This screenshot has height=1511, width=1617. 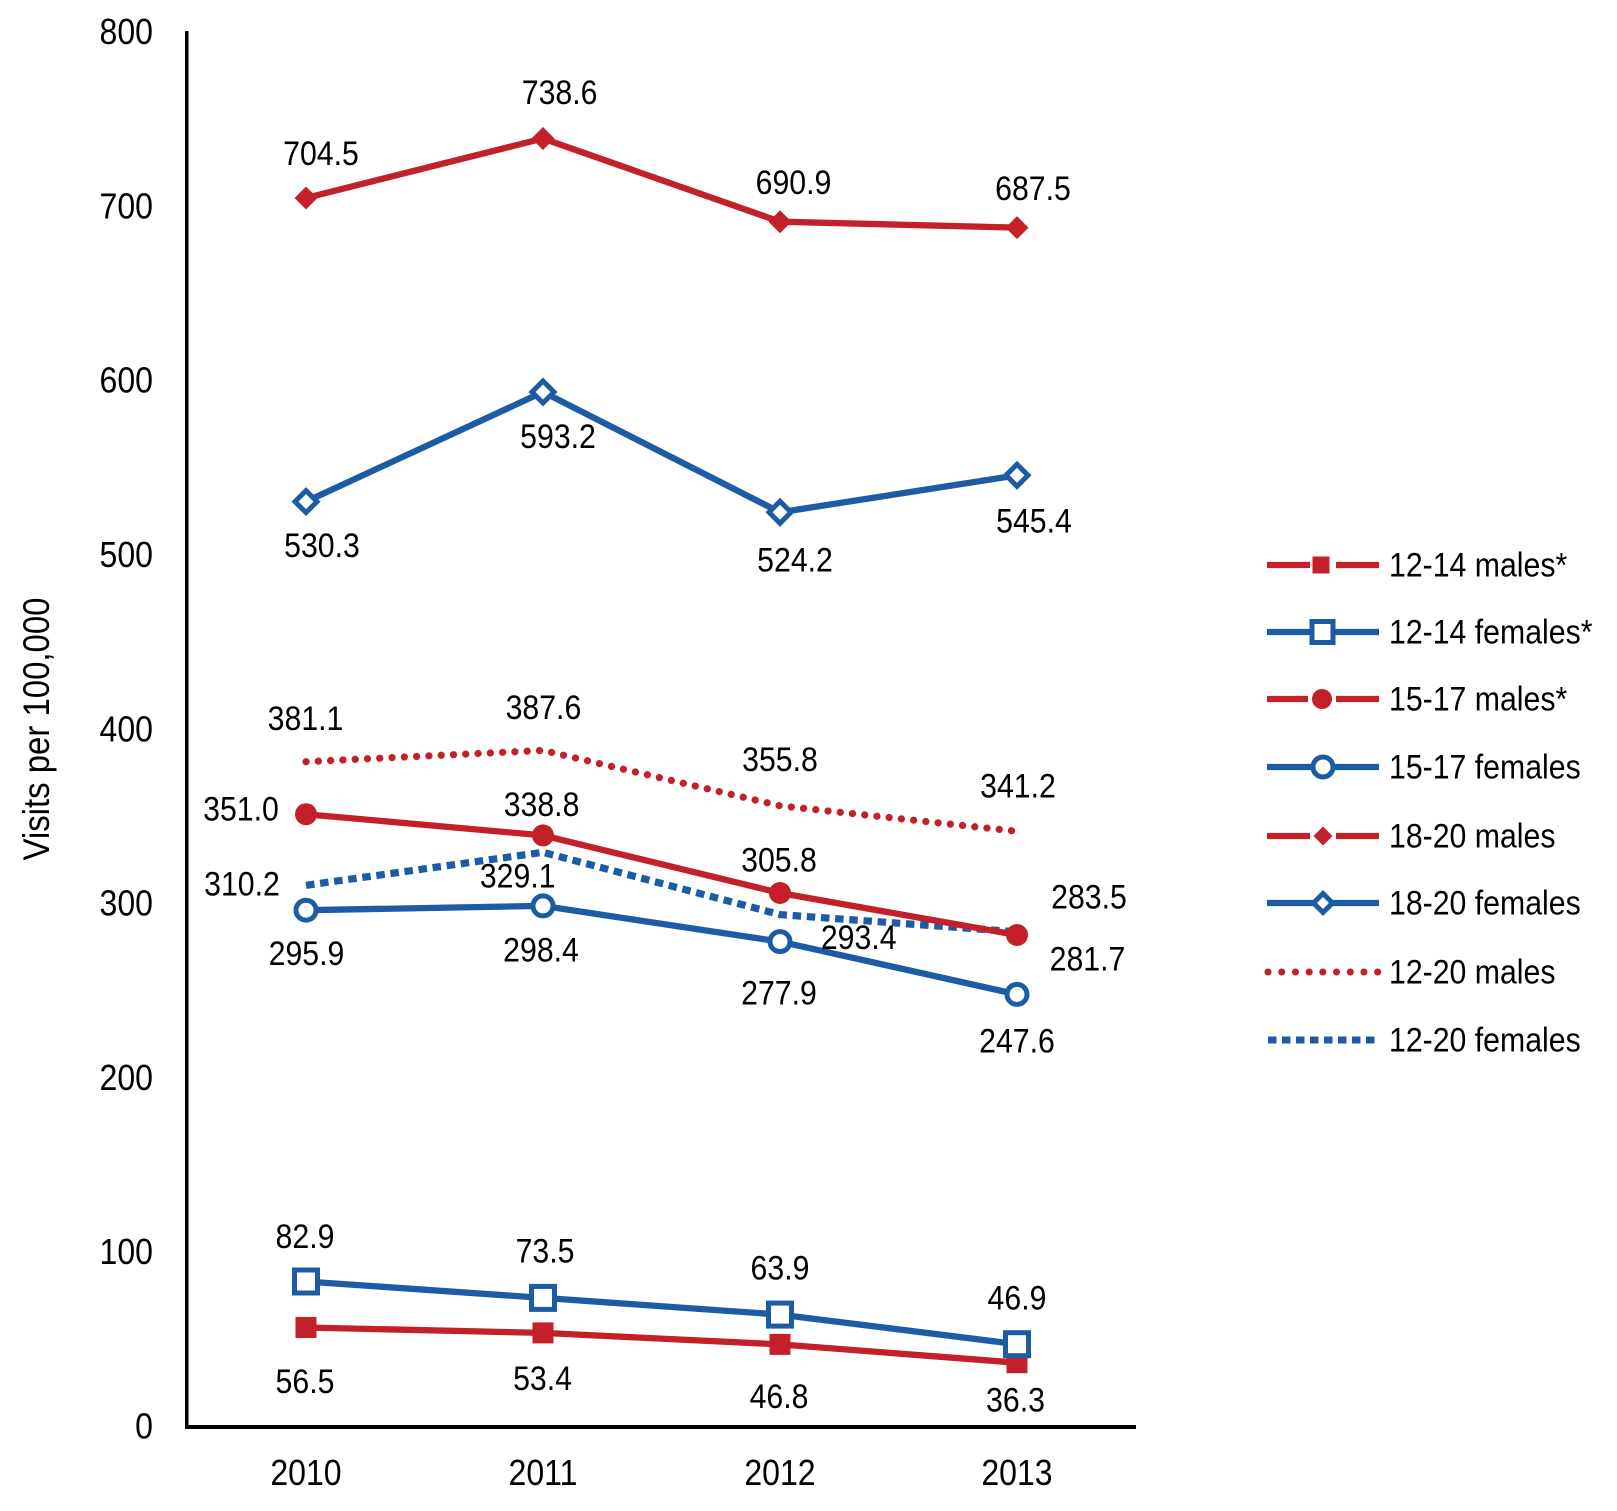 I want to click on svg-text: 247.6, so click(x=1017, y=1041).